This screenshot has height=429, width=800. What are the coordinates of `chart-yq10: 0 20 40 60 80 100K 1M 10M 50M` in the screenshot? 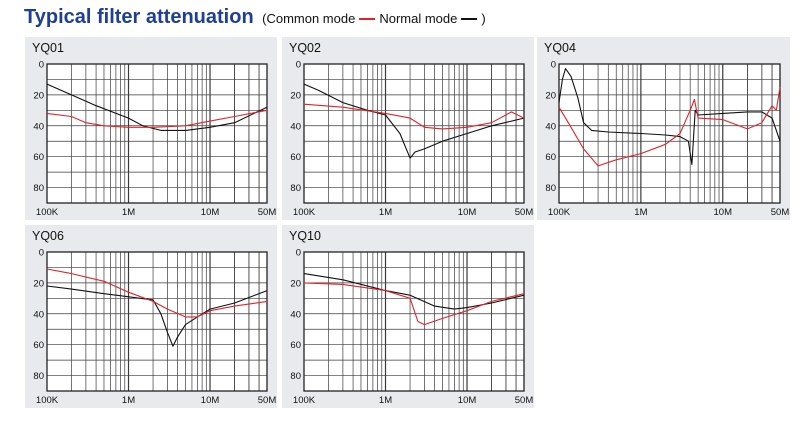 It's located at (412, 327).